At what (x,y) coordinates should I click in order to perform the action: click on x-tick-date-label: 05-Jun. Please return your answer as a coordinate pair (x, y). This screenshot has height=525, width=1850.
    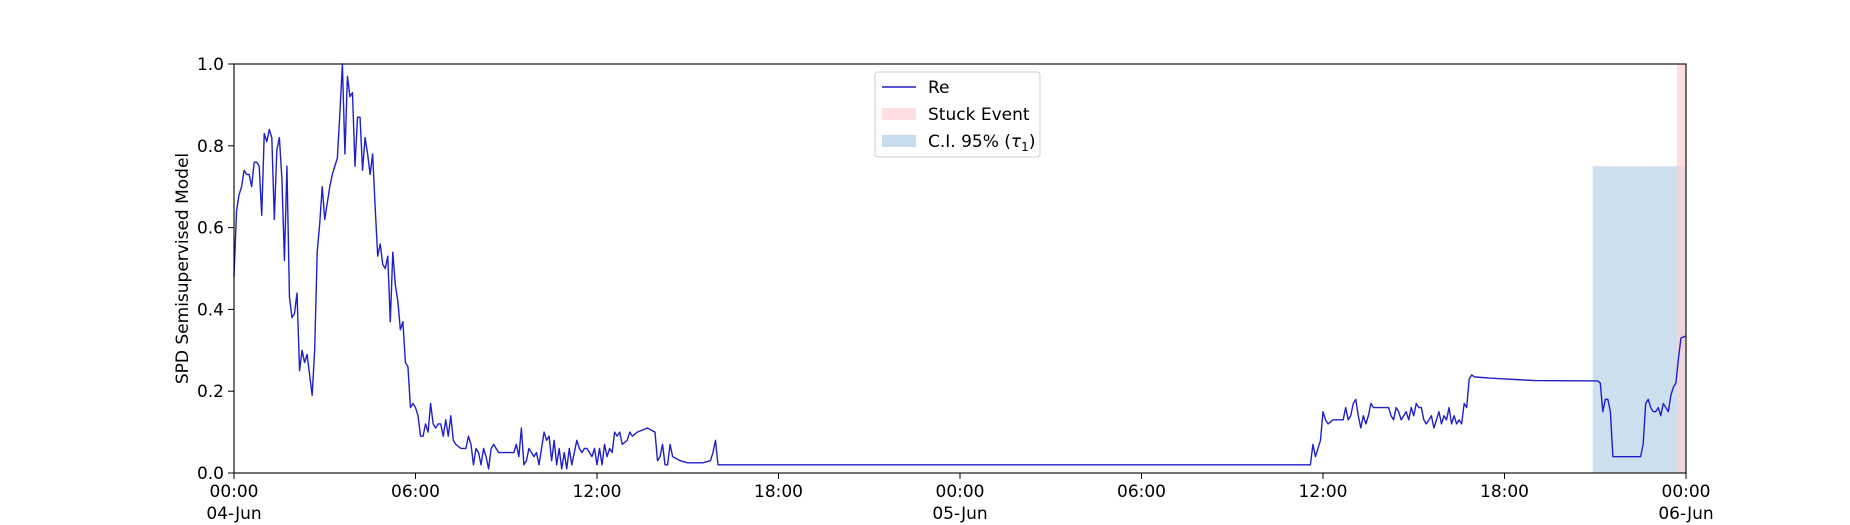
    Looking at the image, I should click on (959, 514).